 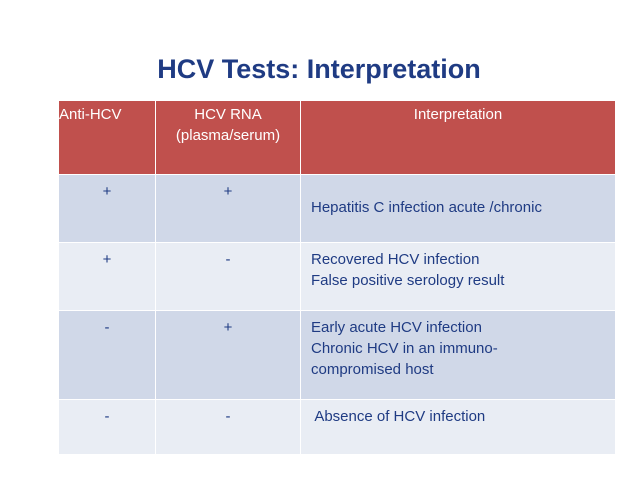 What do you see at coordinates (458, 137) in the screenshot?
I see `header-interpretation: Interpretation` at bounding box center [458, 137].